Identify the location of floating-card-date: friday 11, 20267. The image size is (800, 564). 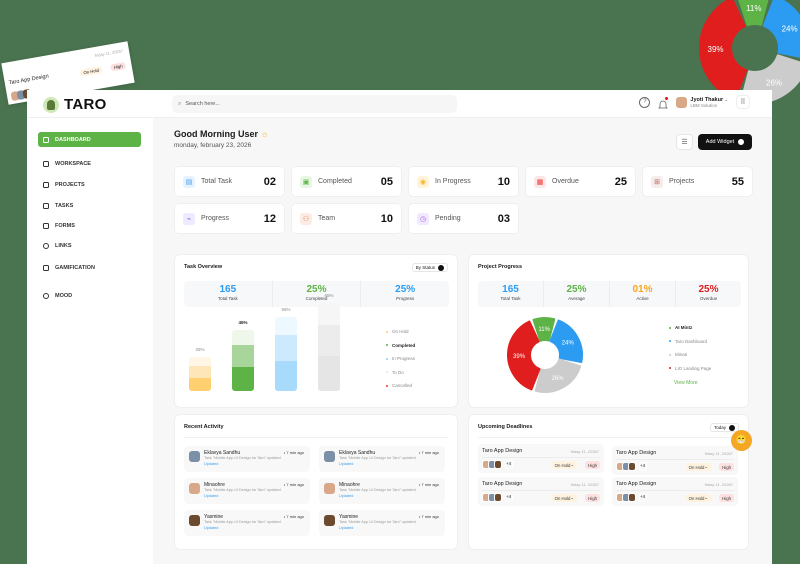
(109, 53).